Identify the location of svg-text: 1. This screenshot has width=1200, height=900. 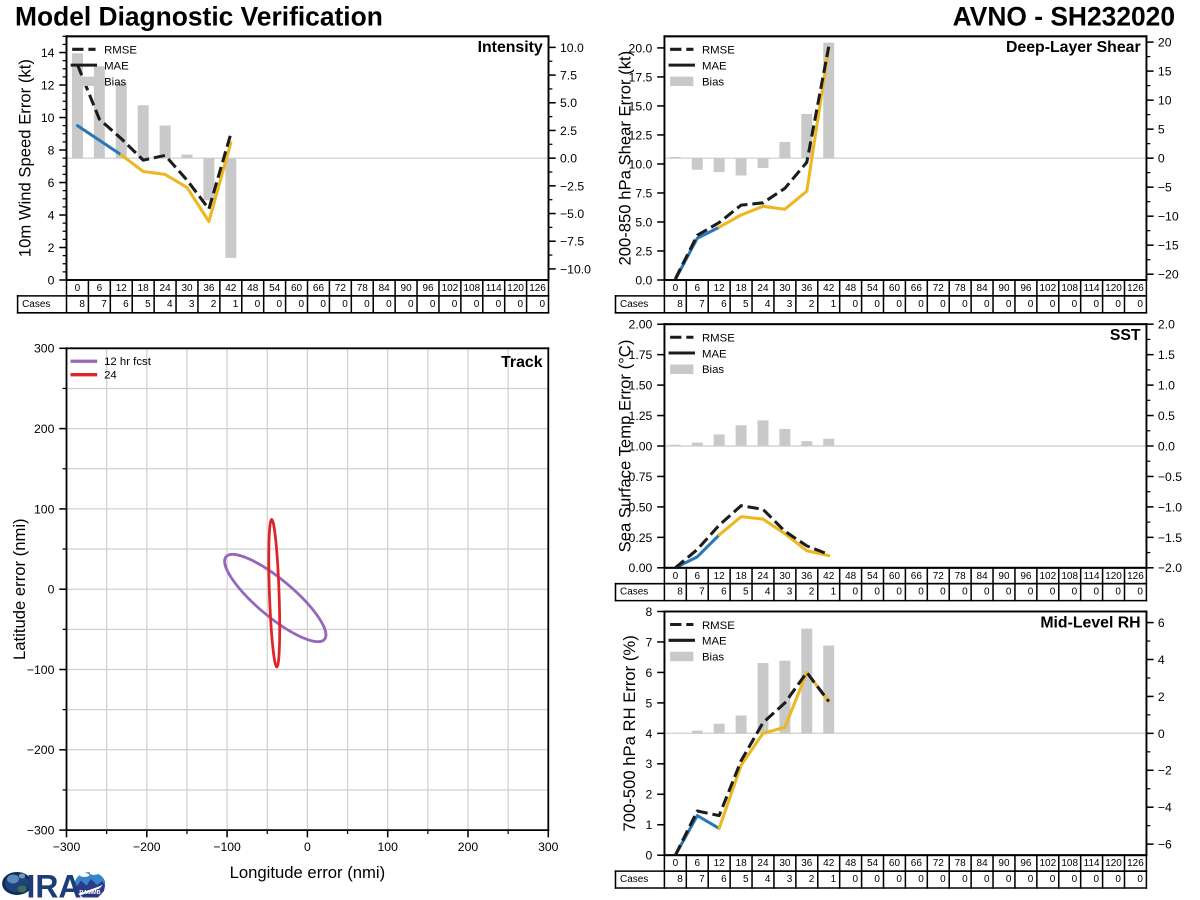
(236, 304).